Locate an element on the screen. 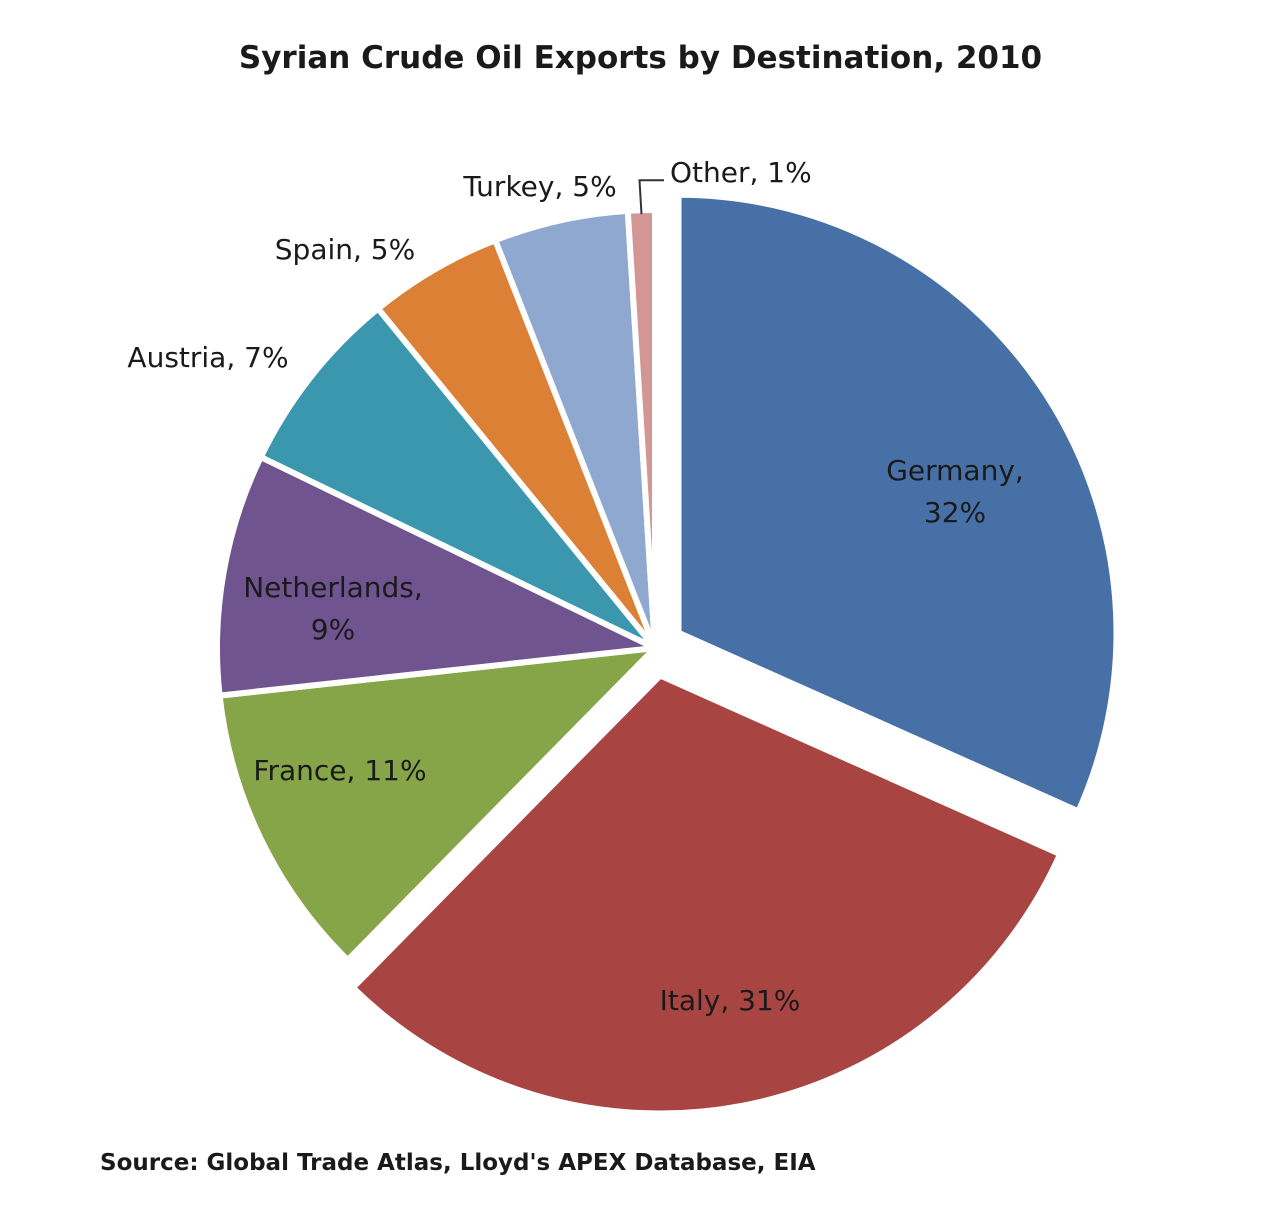 This screenshot has height=1216, width=1281. slice-label-france: France, 11% is located at coordinates (339, 770).